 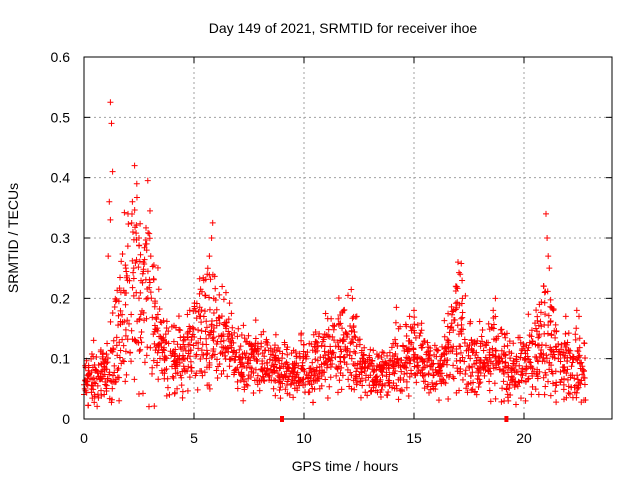 What do you see at coordinates (61, 178) in the screenshot?
I see `y-tick-label: 0.4` at bounding box center [61, 178].